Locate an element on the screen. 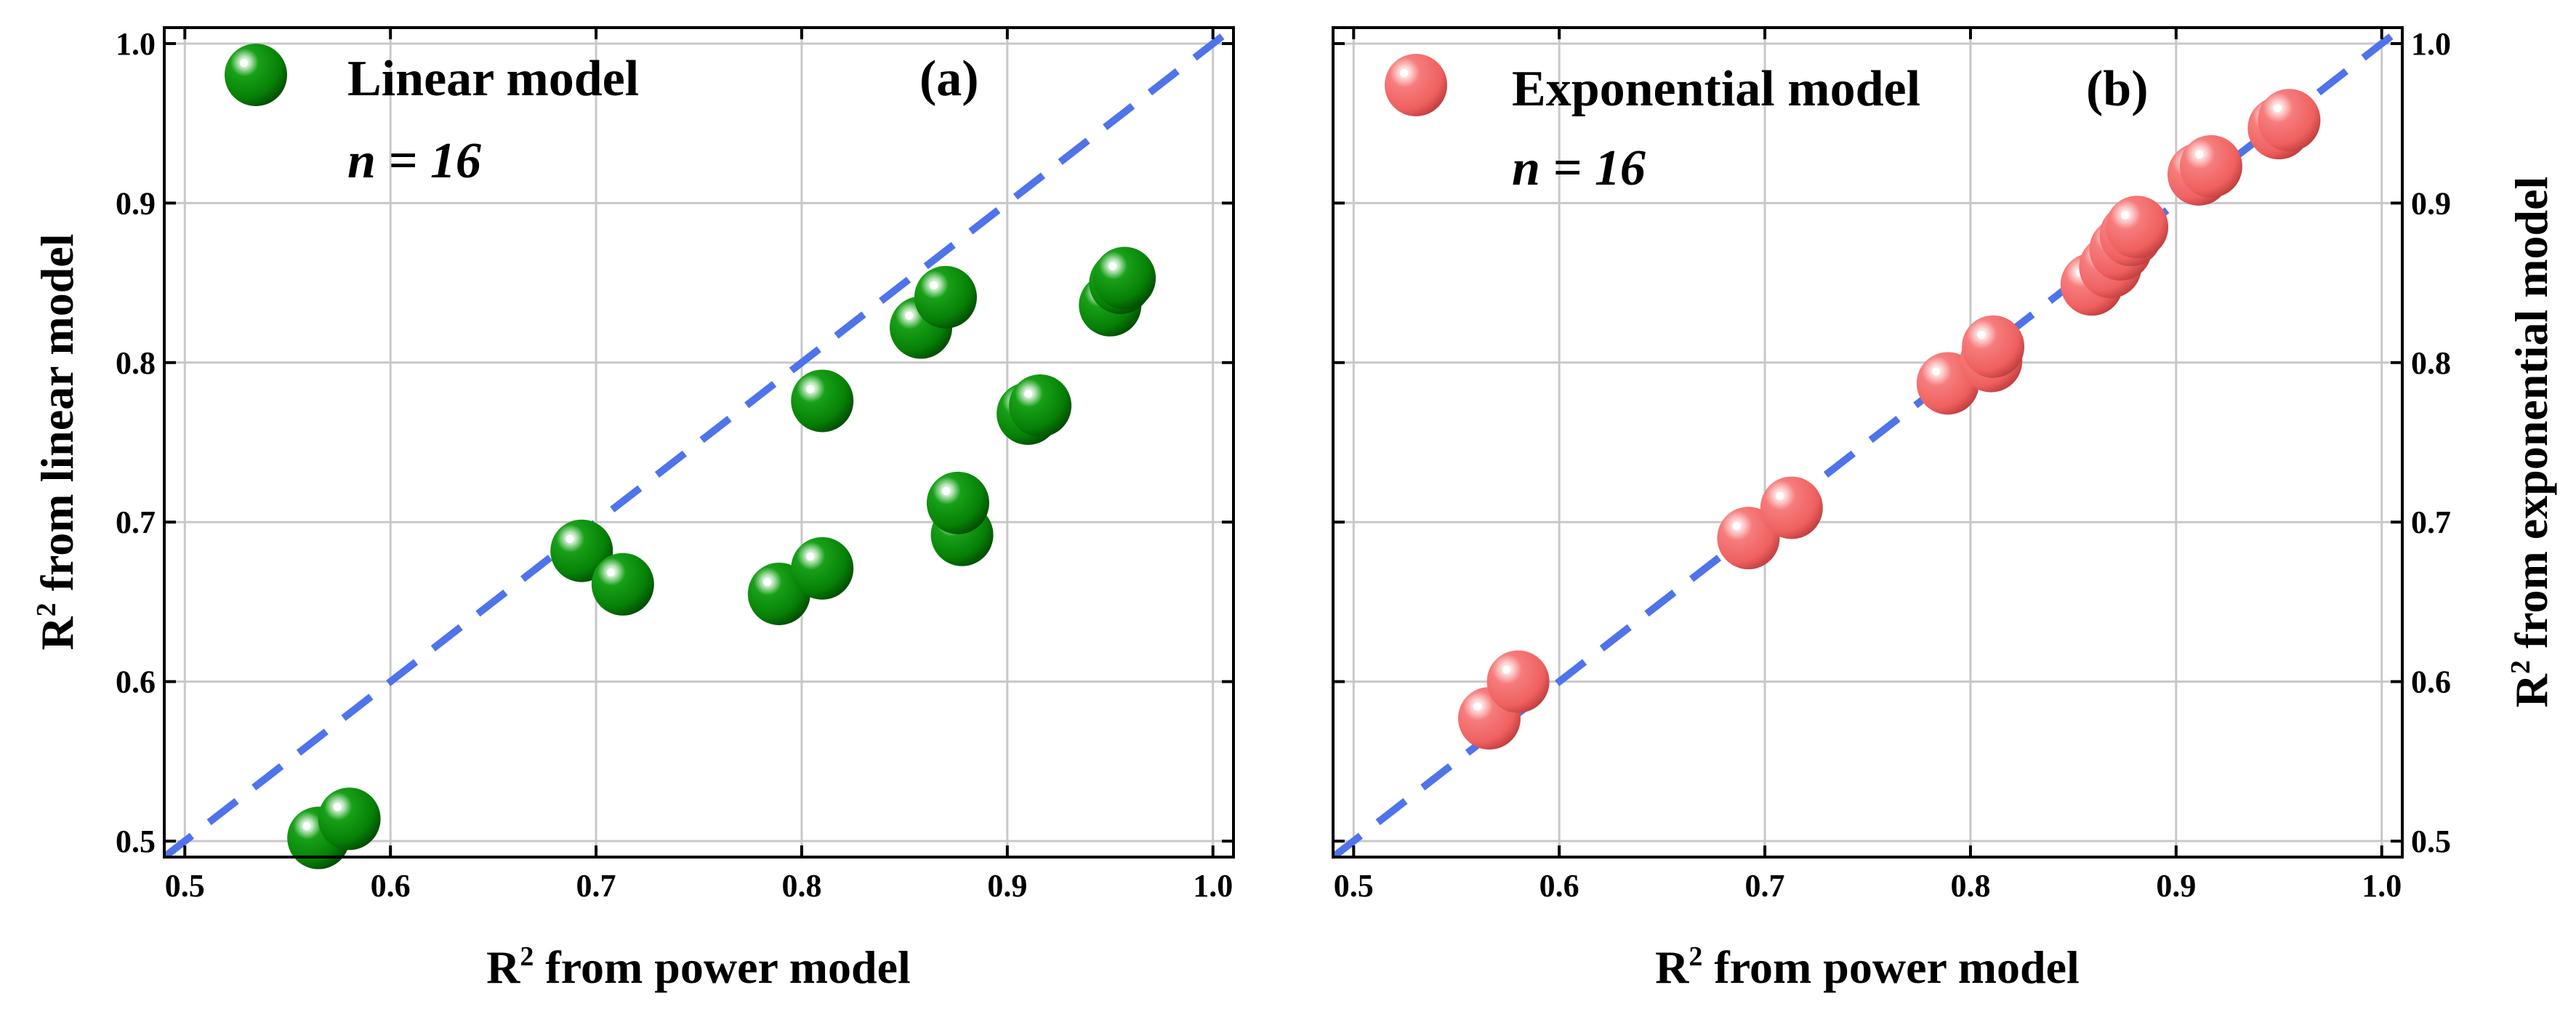 The width and height of the screenshot is (2576, 1009). panel-b-point-6-ball is located at coordinates (1993, 346).